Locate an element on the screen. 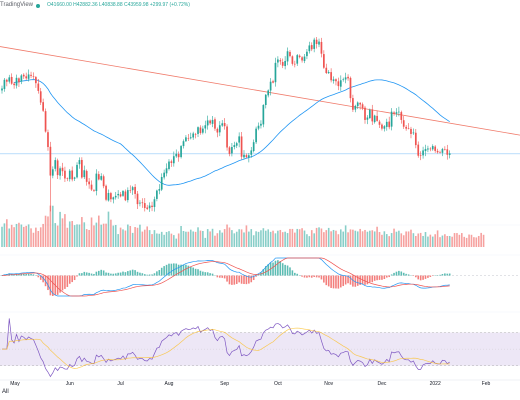 The height and width of the screenshot is (400, 520). volume-pane is located at coordinates (243, 226).